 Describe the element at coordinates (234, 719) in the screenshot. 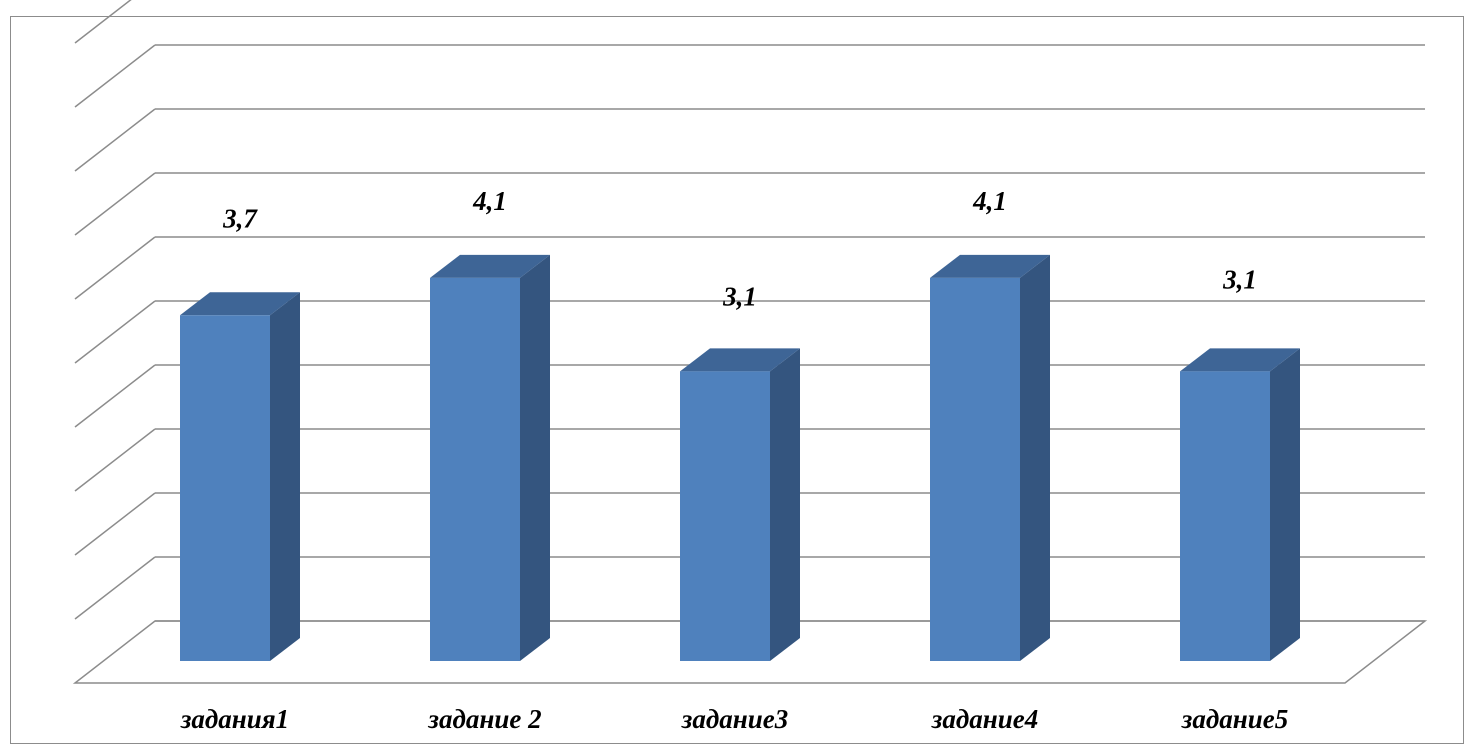

I see `category-label: задания1` at that location.